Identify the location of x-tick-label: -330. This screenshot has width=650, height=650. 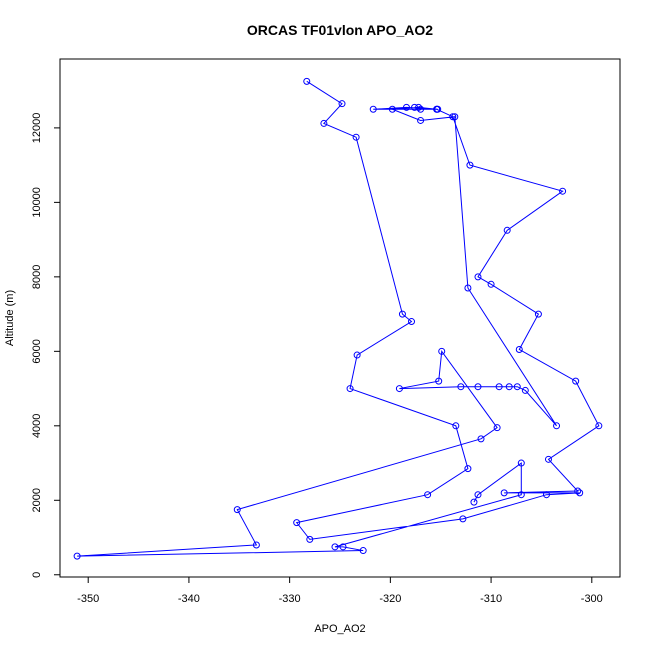
(290, 599).